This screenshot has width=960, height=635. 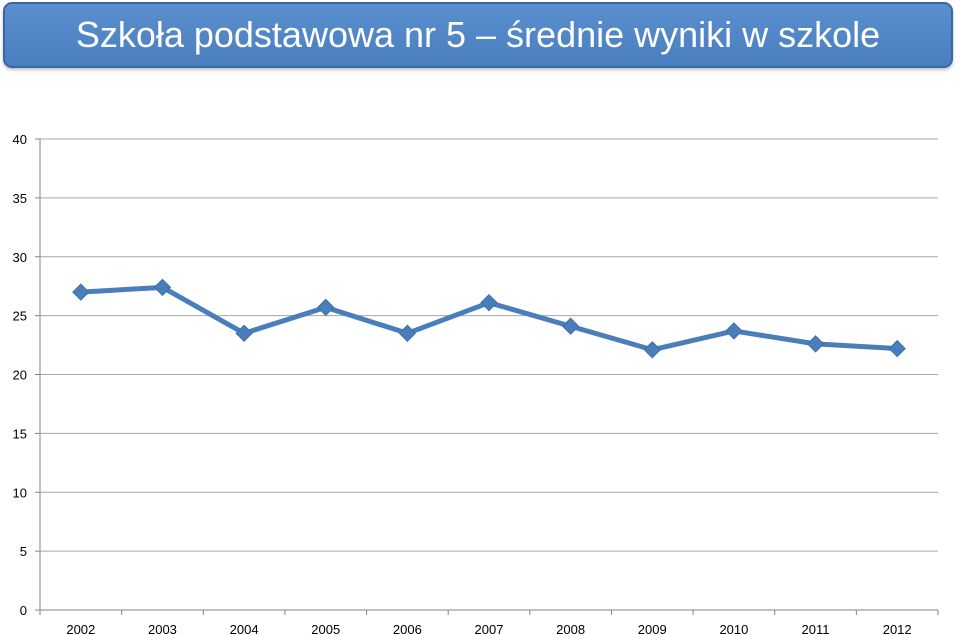 I want to click on y-tick-label-0: 0, so click(x=23, y=610).